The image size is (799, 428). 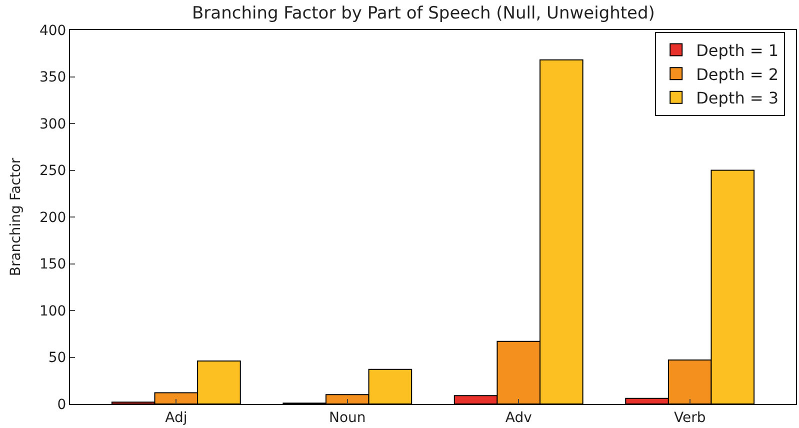 What do you see at coordinates (52, 124) in the screenshot?
I see `y-tick-label: 300` at bounding box center [52, 124].